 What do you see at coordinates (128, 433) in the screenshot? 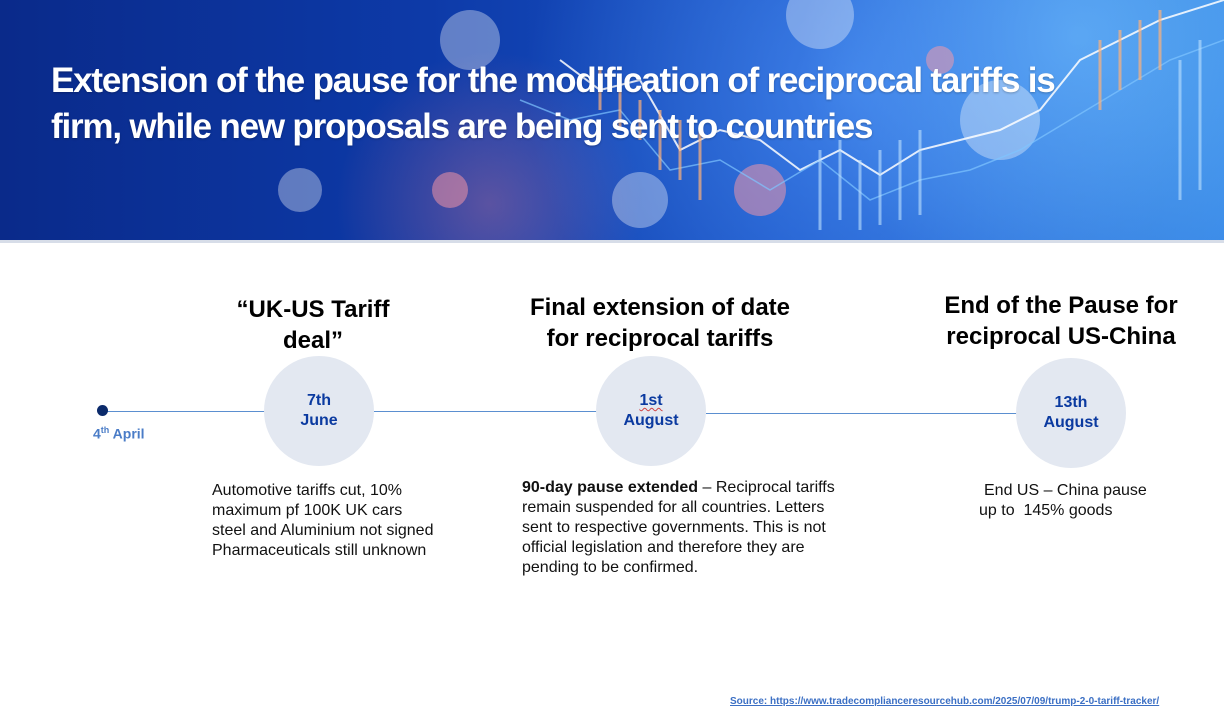
I see `start-month: April` at bounding box center [128, 433].